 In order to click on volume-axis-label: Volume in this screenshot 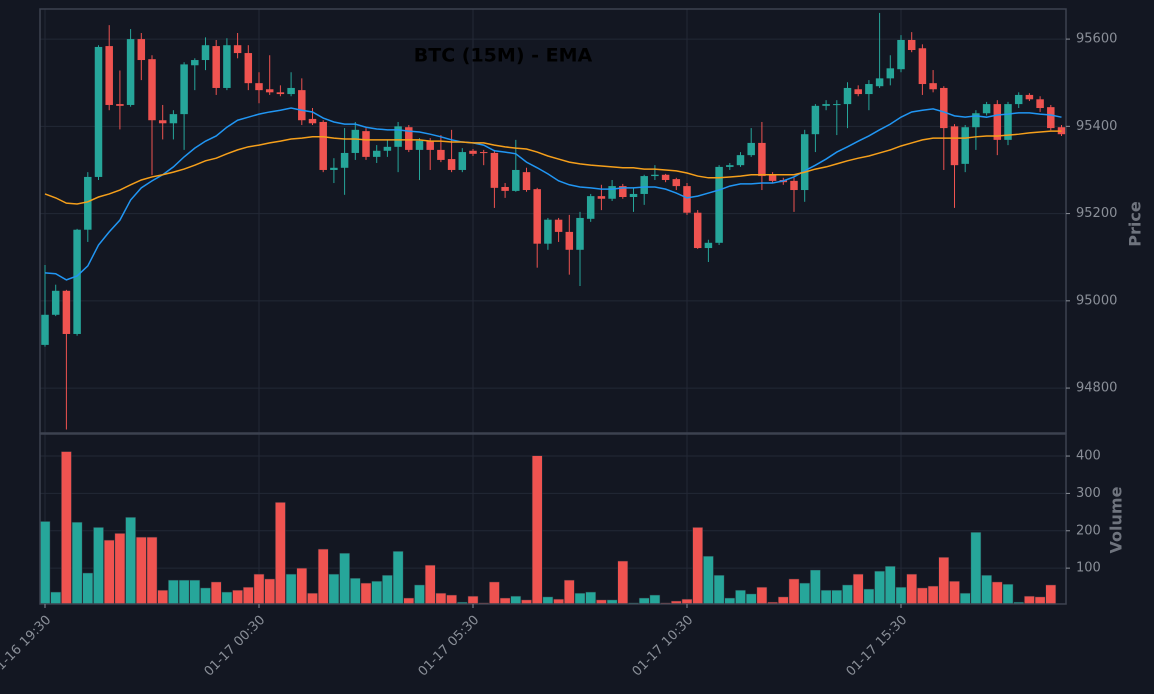, I will do `click(1116, 519)`.